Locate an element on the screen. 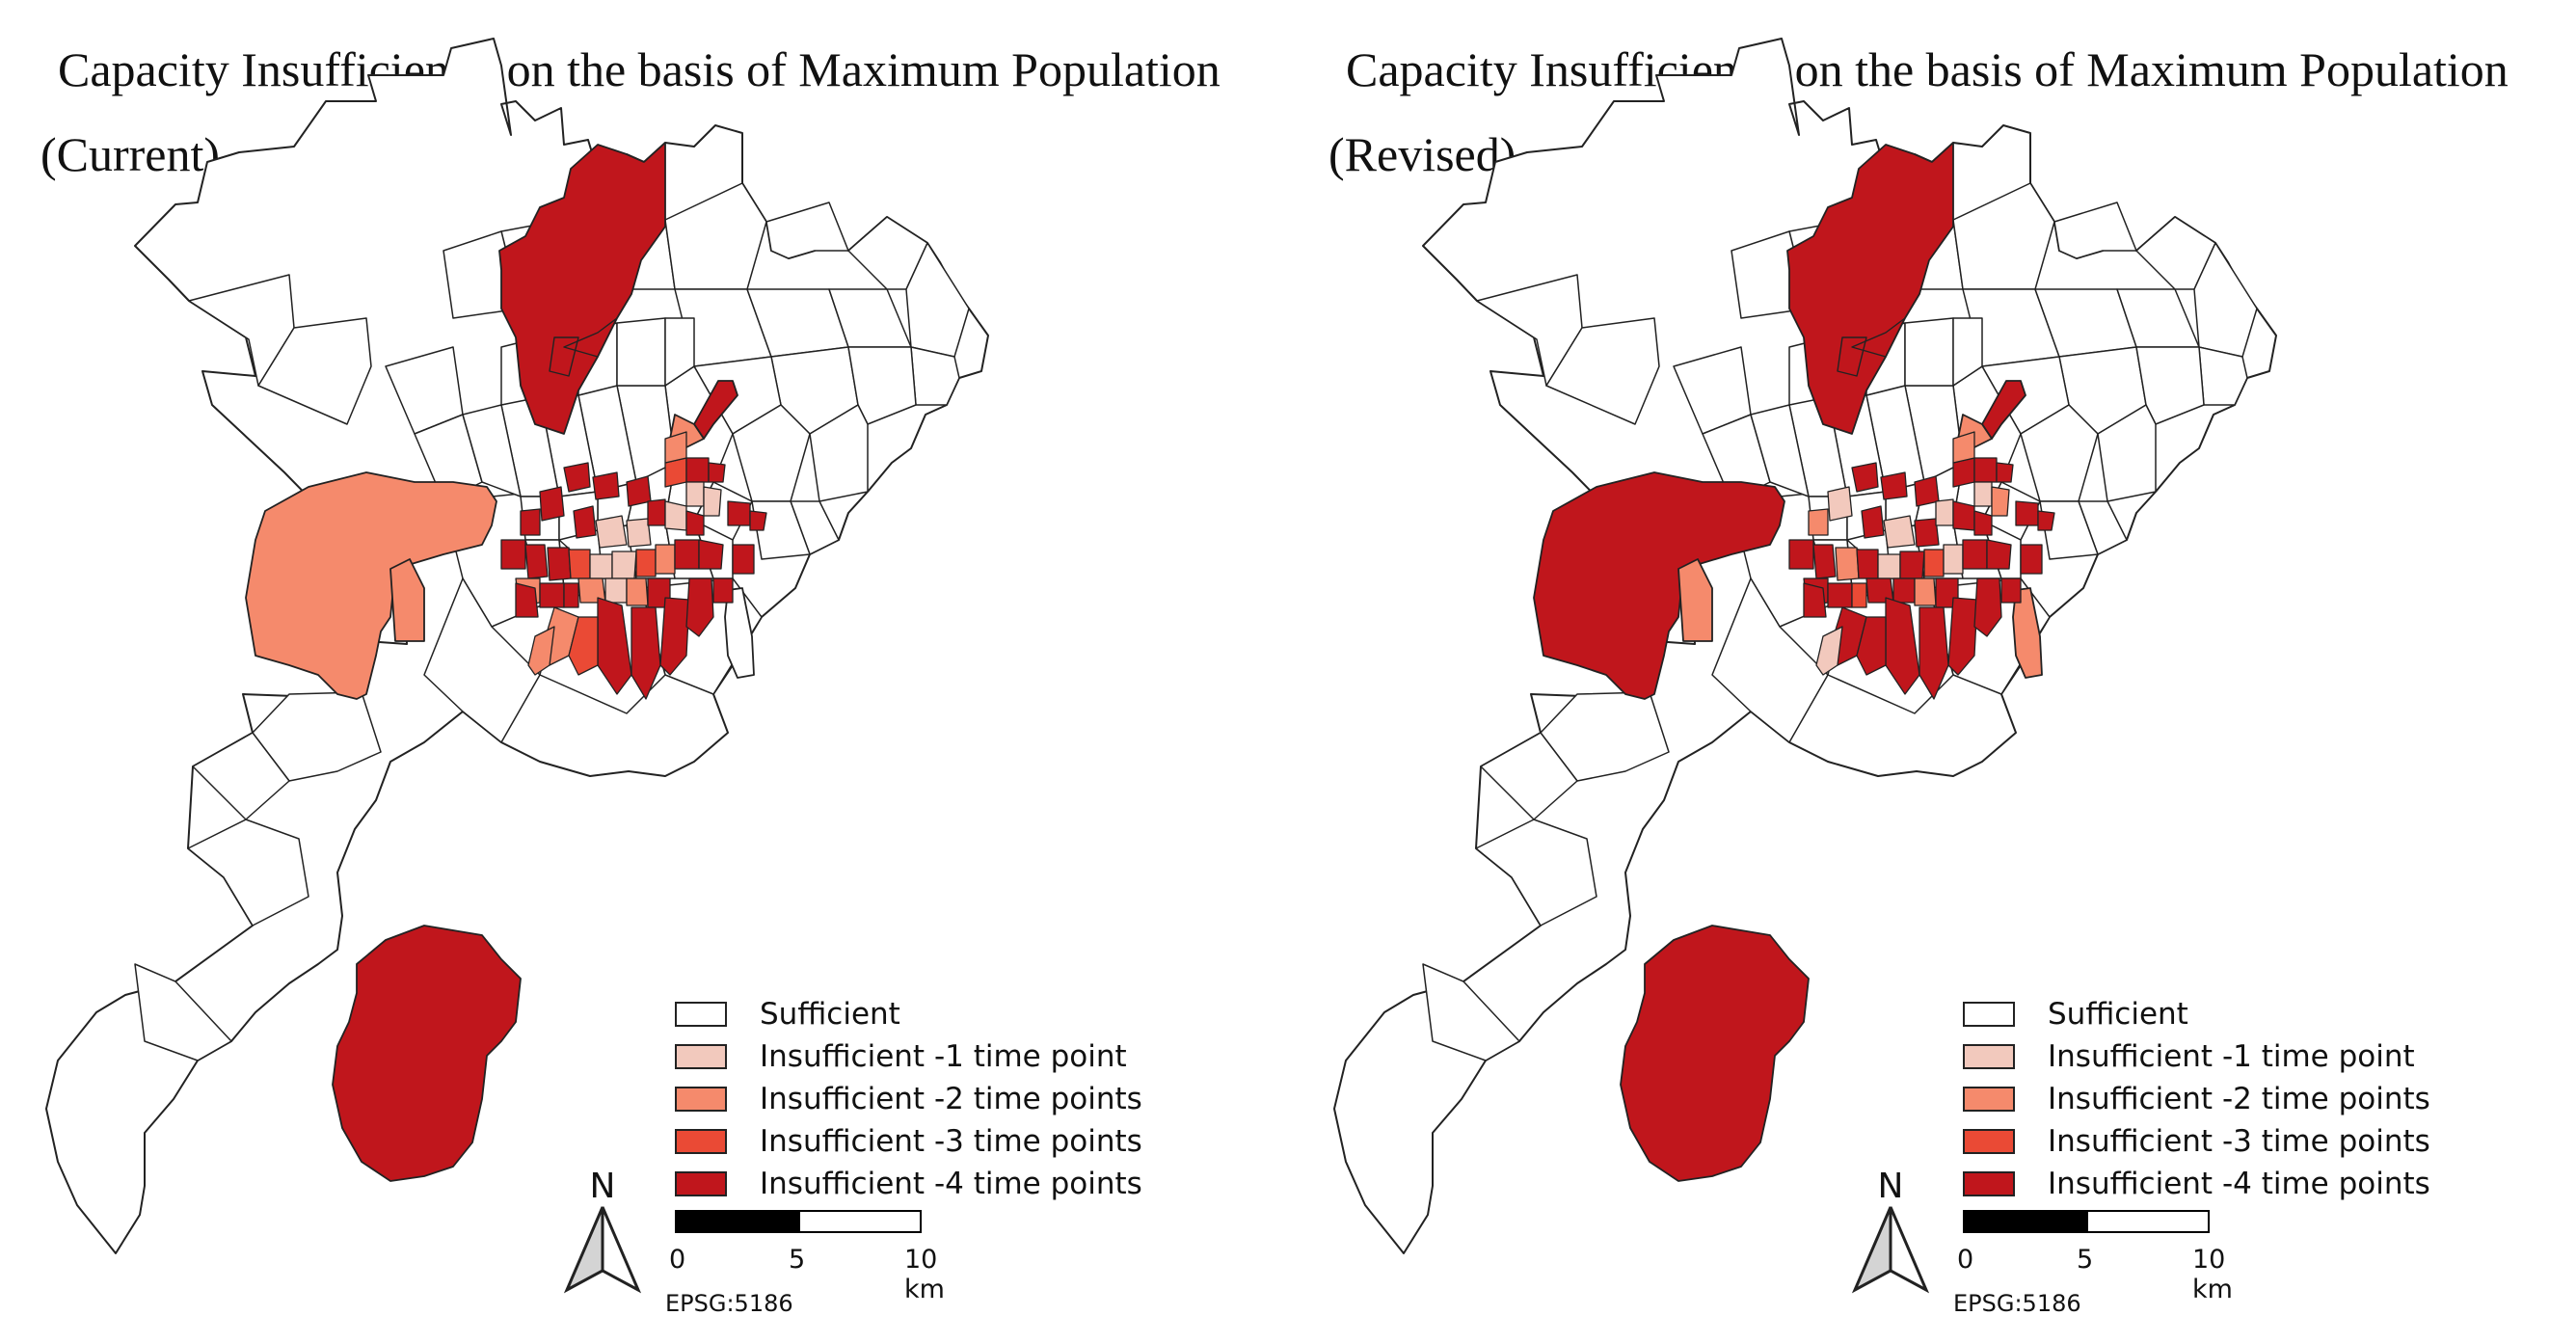  scale-tick: 0 is located at coordinates (678, 1260).